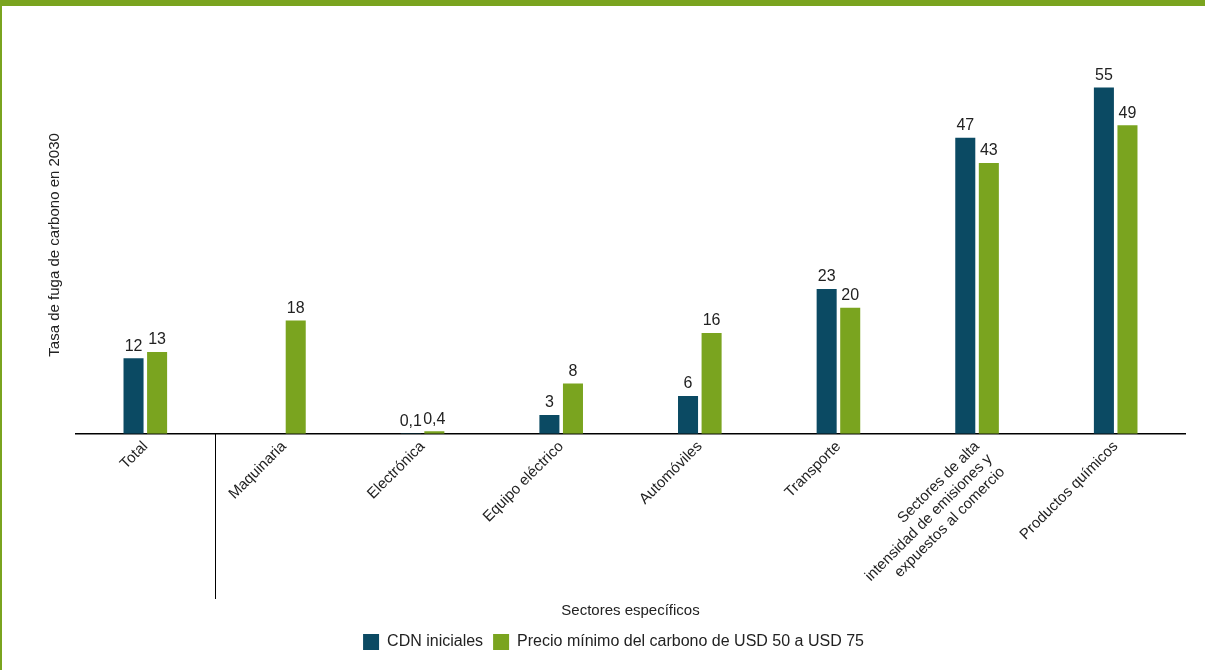 The width and height of the screenshot is (1207, 670). Describe the element at coordinates (1104, 74) in the screenshot. I see `data-label: 55` at that location.